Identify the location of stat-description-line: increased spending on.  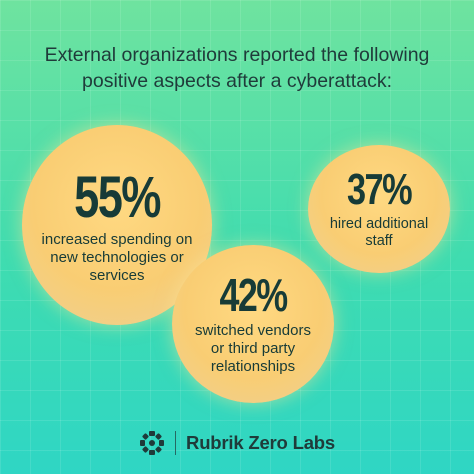
(117, 239).